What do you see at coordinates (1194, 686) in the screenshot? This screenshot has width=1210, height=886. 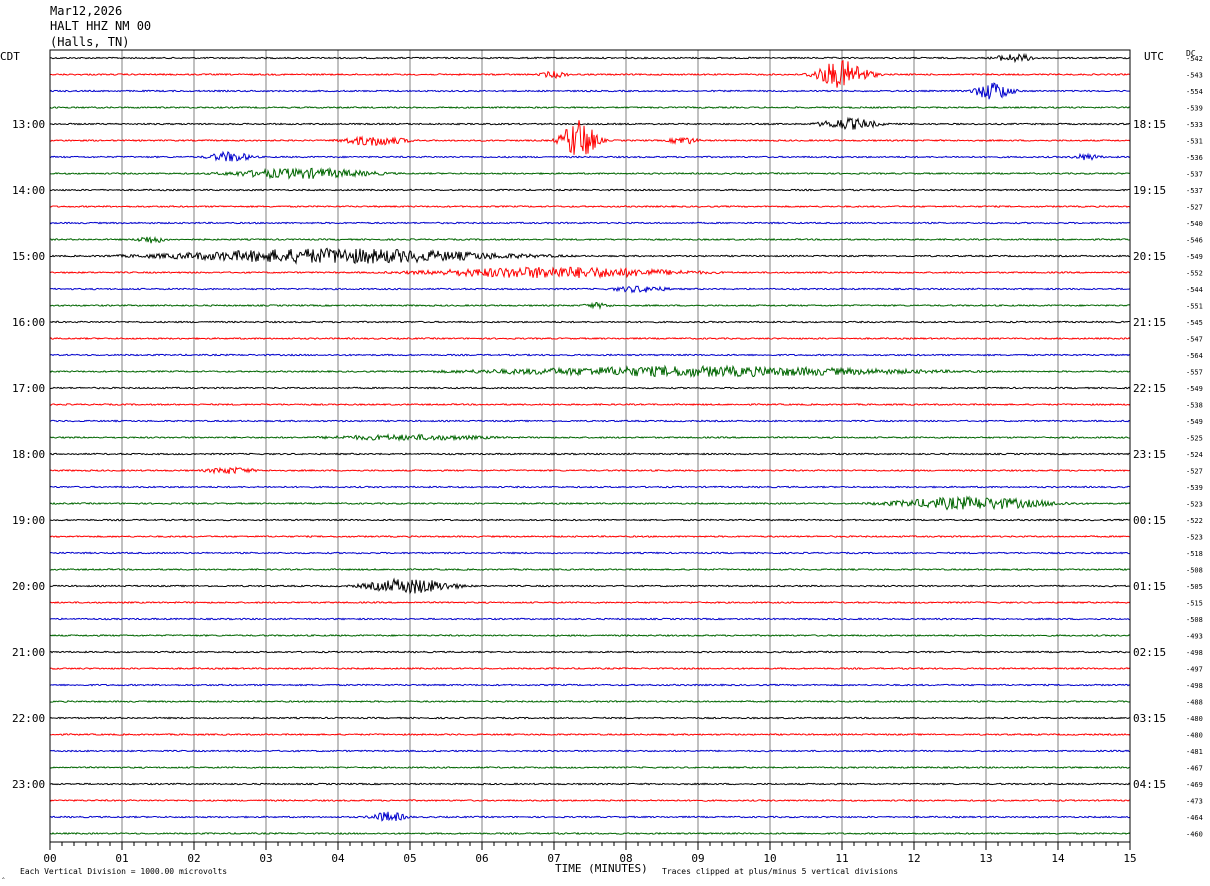 I see `dc-offset-label: -498` at bounding box center [1194, 686].